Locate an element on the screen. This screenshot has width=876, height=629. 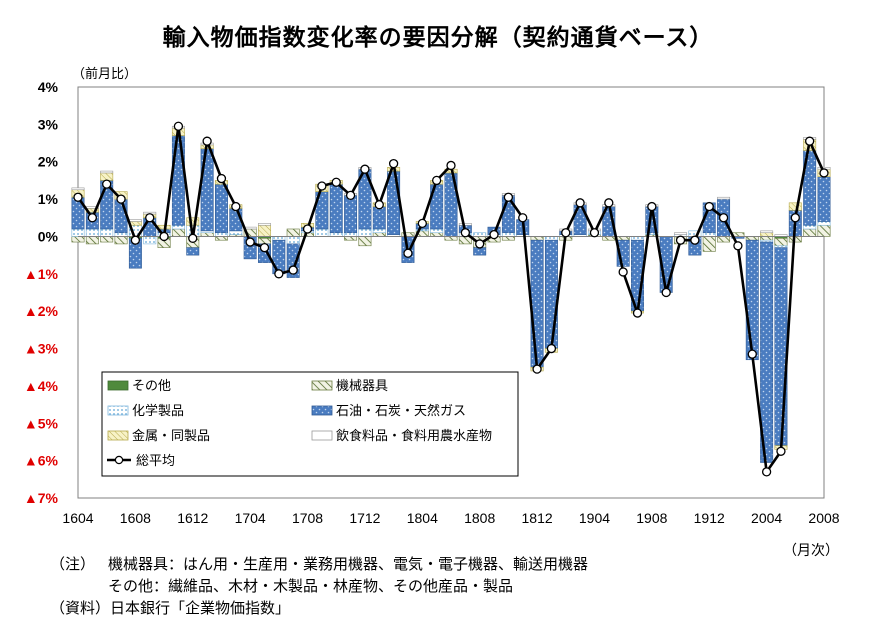
note-other: その他：繊維品、木材・木製品・林産物、その他産品・製品 is located at coordinates (281, 585).